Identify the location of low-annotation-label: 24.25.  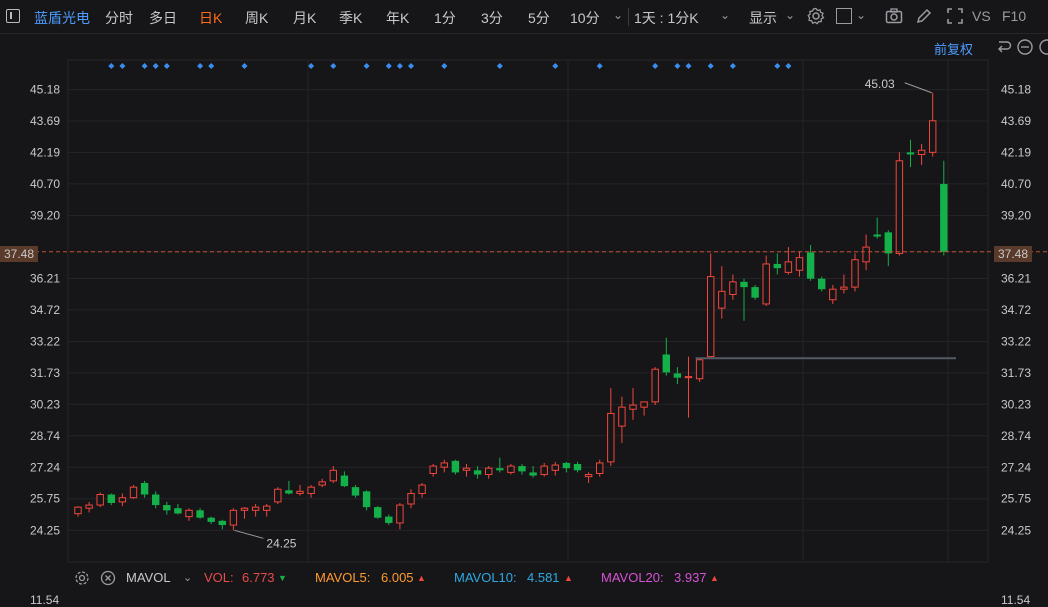
(281, 543).